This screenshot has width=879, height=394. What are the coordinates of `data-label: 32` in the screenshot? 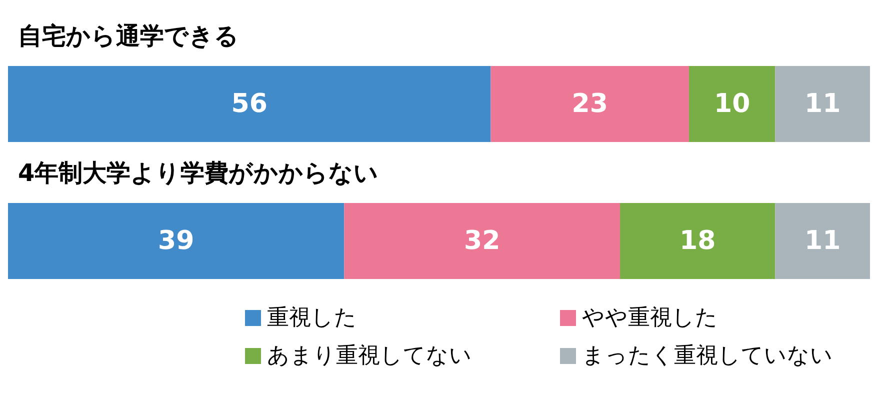 It's located at (482, 241).